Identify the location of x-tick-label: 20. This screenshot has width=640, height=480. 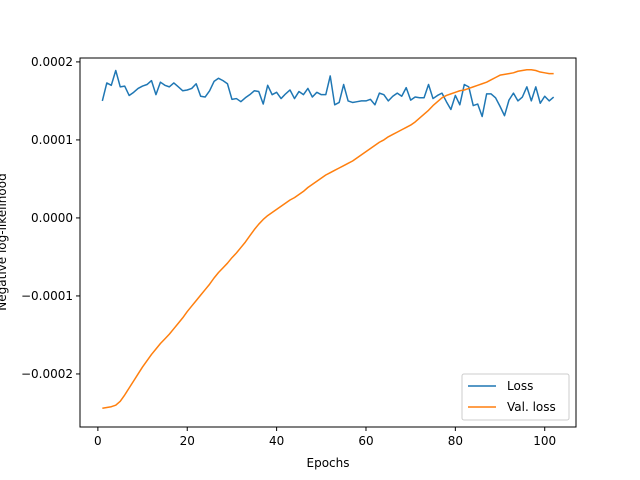
(187, 441).